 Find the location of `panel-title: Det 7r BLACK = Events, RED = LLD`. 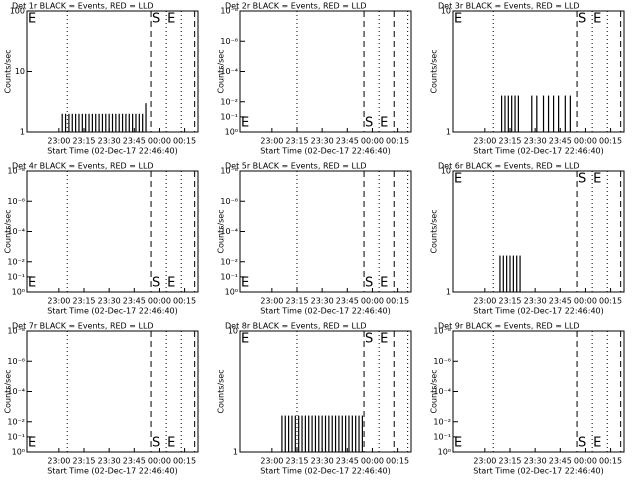

panel-title: Det 7r BLACK = Events, RED = LLD is located at coordinates (83, 326).